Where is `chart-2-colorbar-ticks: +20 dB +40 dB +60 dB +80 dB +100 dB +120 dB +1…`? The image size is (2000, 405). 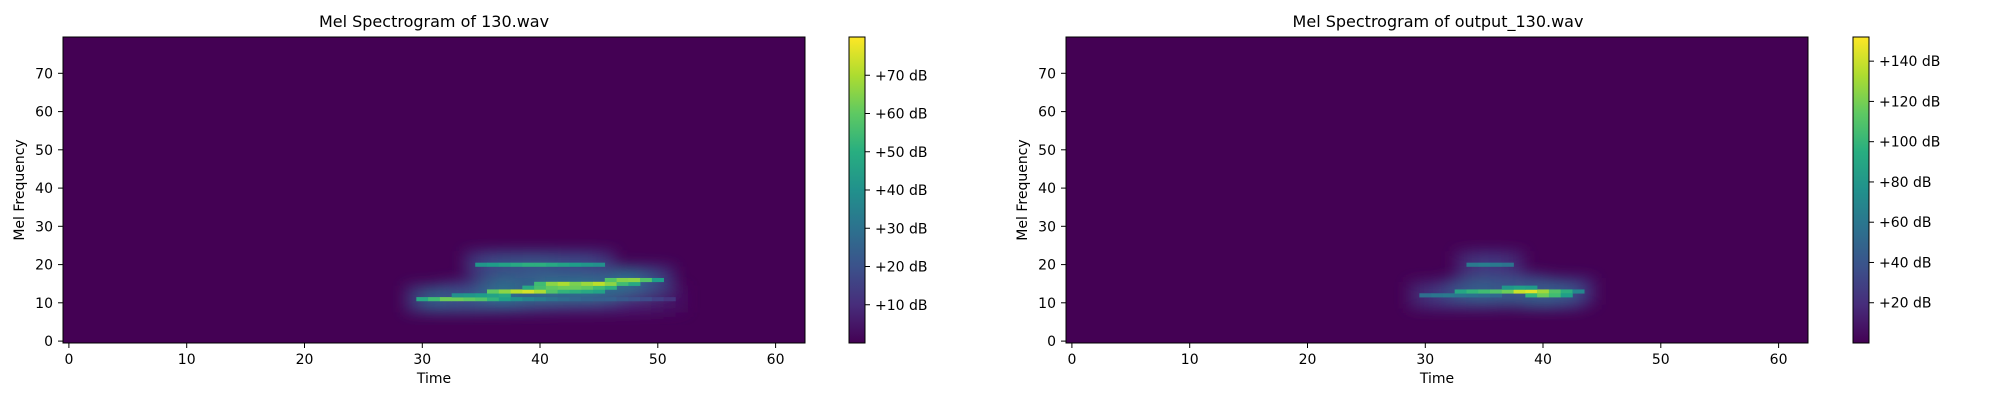
chart-2-colorbar-ticks: +20 dB +40 dB +60 dB +80 dB +100 dB +120 dB +1… is located at coordinates (1904, 183).